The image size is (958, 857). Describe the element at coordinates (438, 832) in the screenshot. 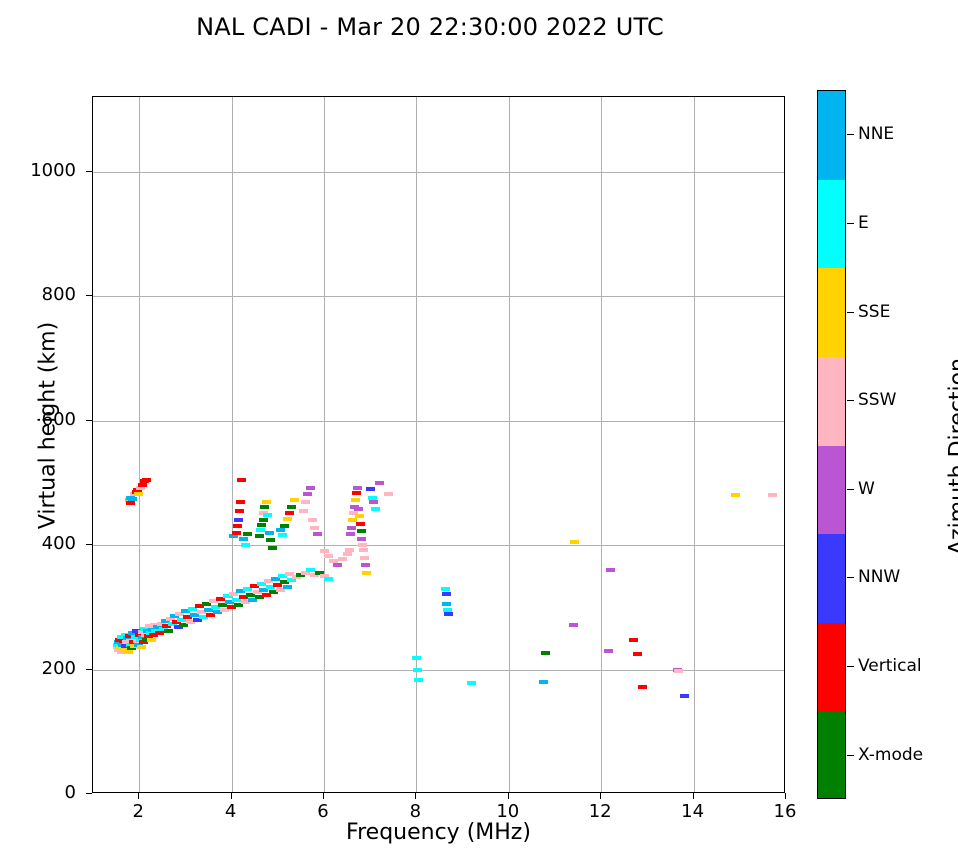

I see `x-axis-label: Frequency (MHz)` at that location.